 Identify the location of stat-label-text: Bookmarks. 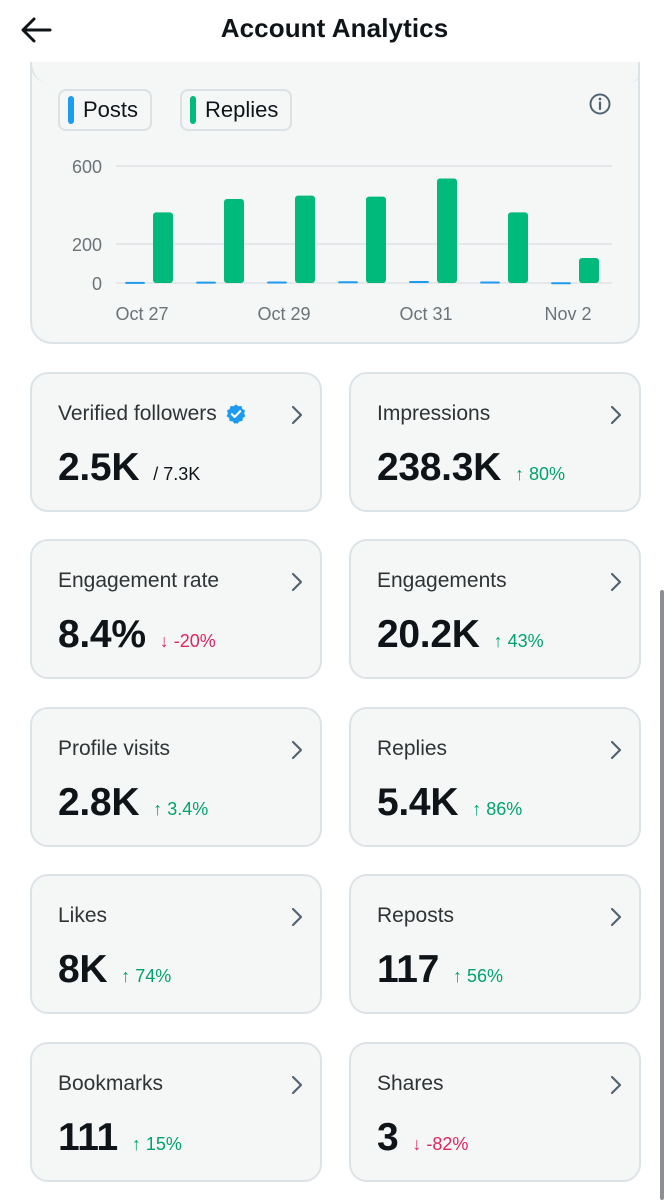
(111, 1083).